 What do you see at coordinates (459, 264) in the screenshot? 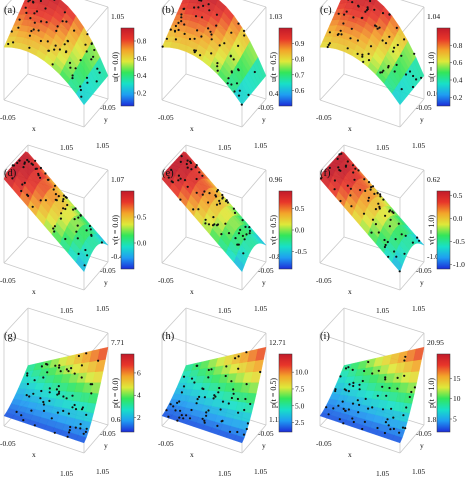
I see `colorbar-tick-label: -1.0` at bounding box center [459, 264].